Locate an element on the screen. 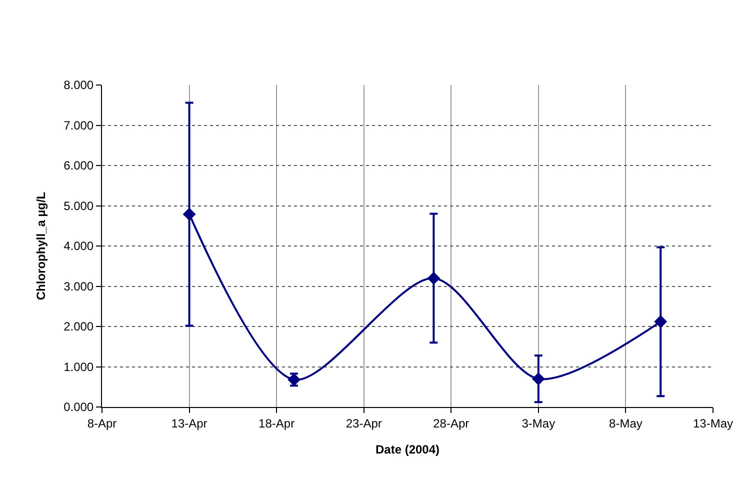  y-tick-label: 1.000 is located at coordinates (79, 367).